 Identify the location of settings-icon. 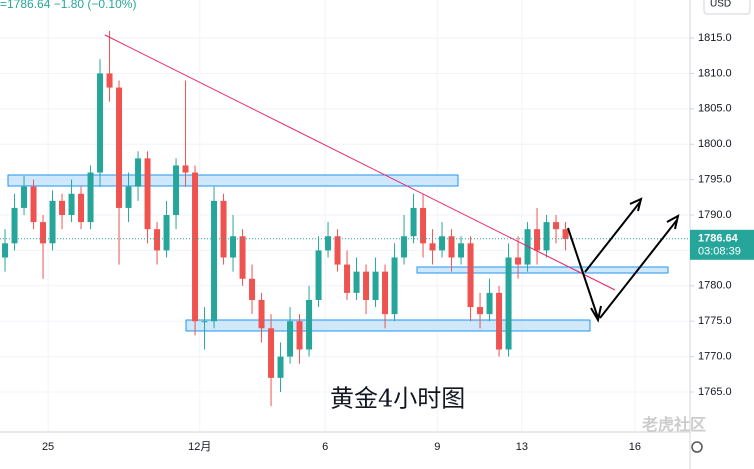
(697, 447).